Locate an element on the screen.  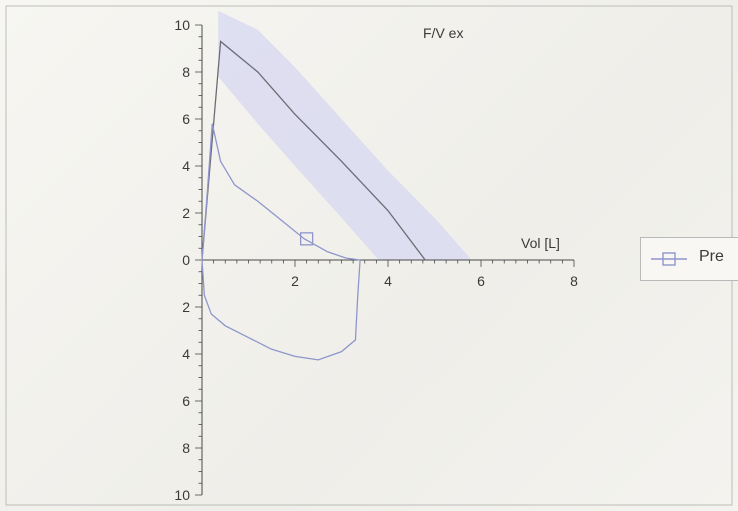
y-tick-label: 0 is located at coordinates (186, 260).